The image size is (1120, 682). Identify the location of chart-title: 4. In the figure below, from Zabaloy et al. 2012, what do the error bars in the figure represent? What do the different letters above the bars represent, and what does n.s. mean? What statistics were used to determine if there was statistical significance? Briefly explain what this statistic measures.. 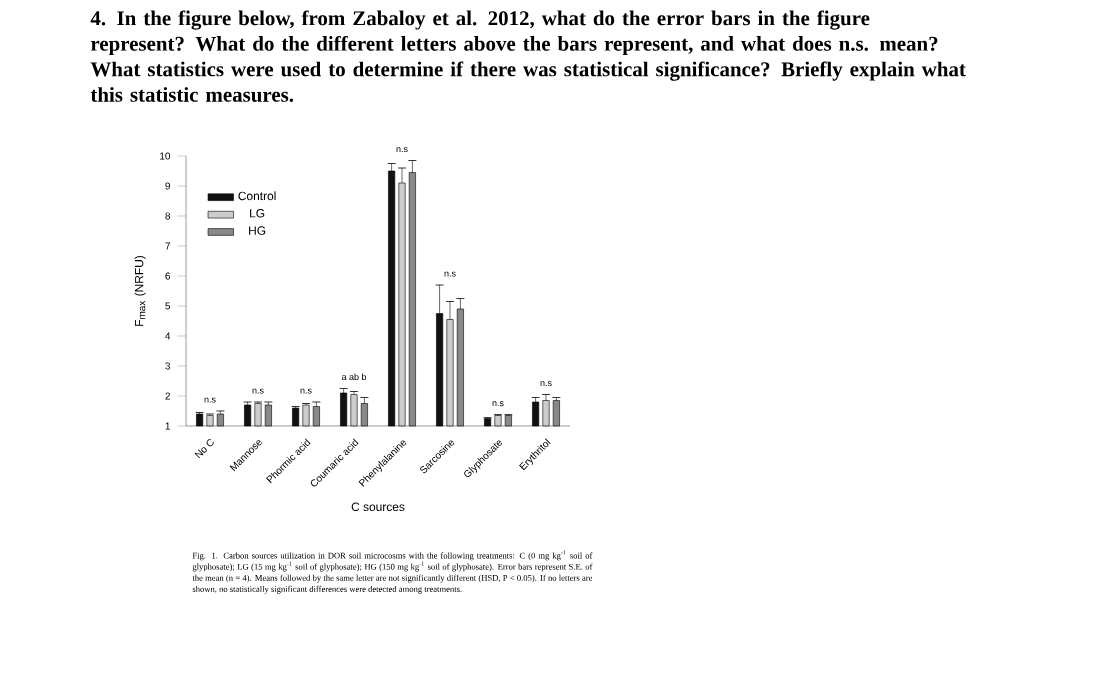
(528, 56).